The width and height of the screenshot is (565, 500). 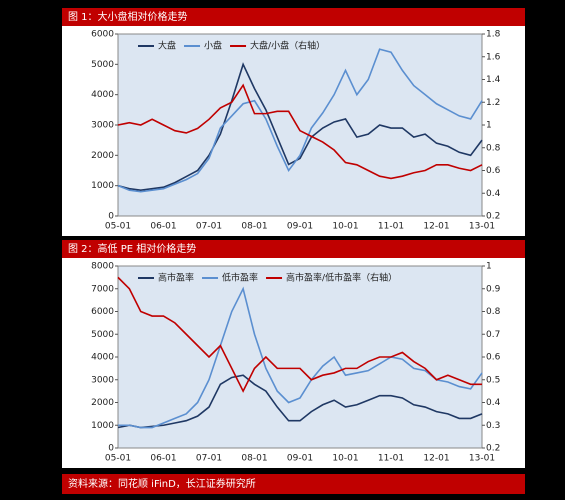 What do you see at coordinates (287, 46) in the screenshot?
I see `legend-label: 大盘/小盘（右轴）` at bounding box center [287, 46].